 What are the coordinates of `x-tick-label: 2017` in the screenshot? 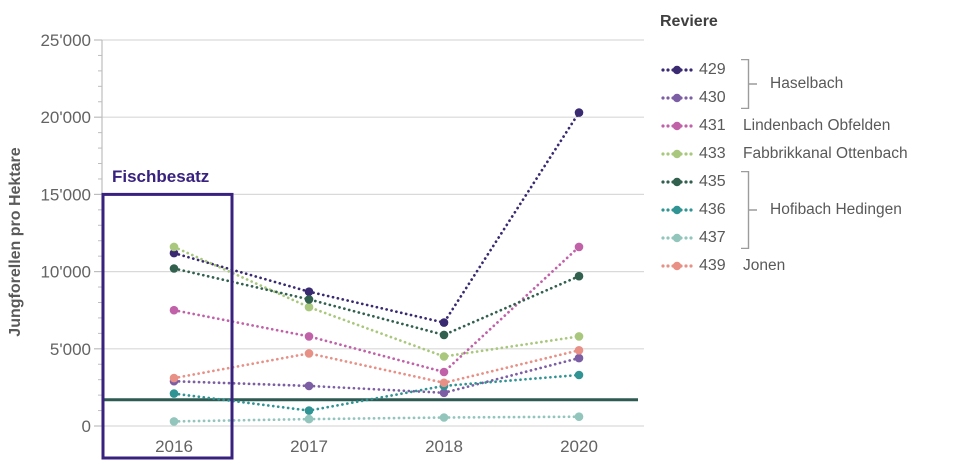 It's located at (309, 446).